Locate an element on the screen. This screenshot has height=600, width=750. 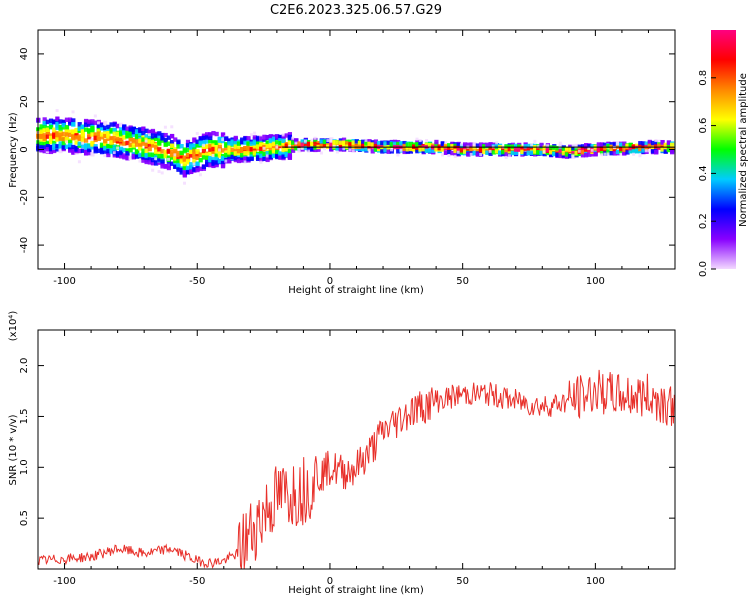
y-tick-label: 1.0 is located at coordinates (24, 467).